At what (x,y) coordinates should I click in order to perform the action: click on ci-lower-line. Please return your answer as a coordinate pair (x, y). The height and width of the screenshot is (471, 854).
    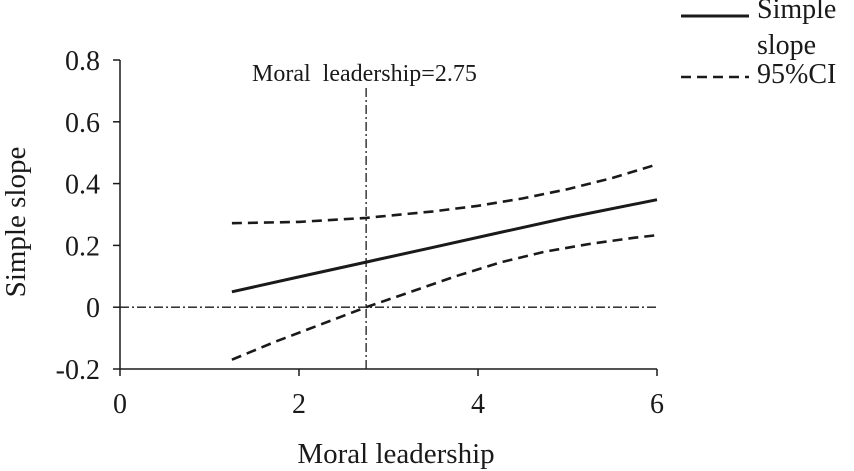
    Looking at the image, I should click on (444, 297).